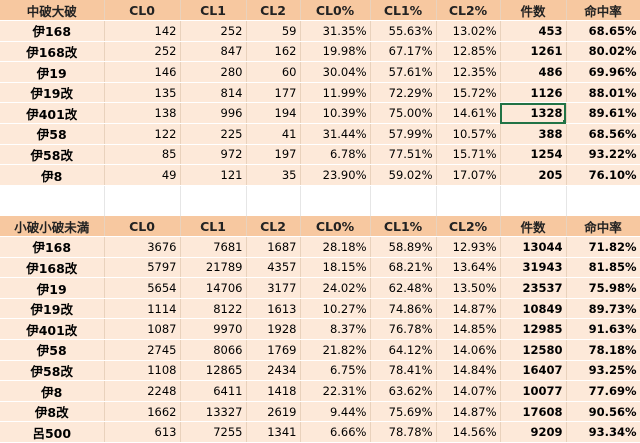 The image size is (640, 443). What do you see at coordinates (273, 288) in the screenshot?
I see `cell-cl2: 3177` at bounding box center [273, 288].